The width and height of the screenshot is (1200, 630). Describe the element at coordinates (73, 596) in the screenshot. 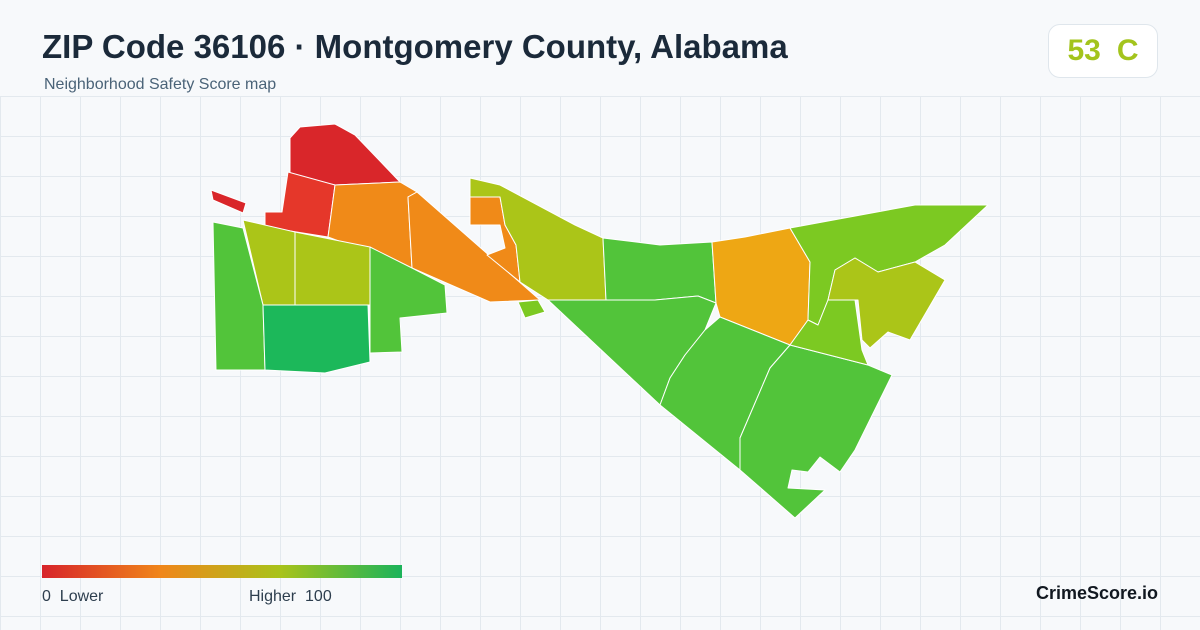

I see `legend-low-label: 0 Lower` at that location.